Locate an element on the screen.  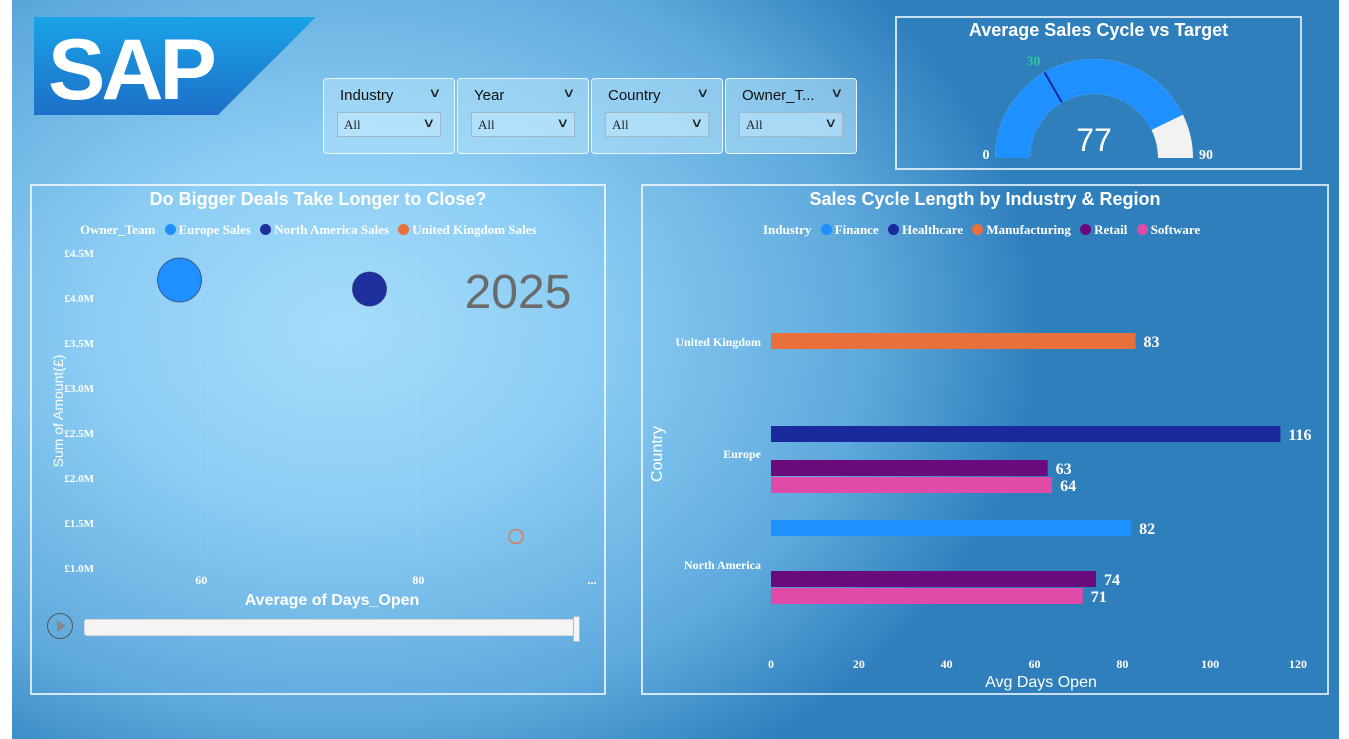
legend-dot-software is located at coordinates (1142, 229).